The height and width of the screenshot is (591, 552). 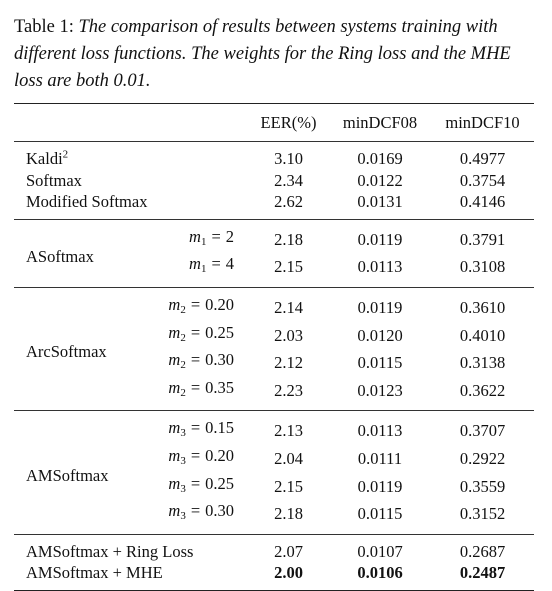 I want to click on header-row: EER(%) minDCF08 minDCF10, so click(x=274, y=122).